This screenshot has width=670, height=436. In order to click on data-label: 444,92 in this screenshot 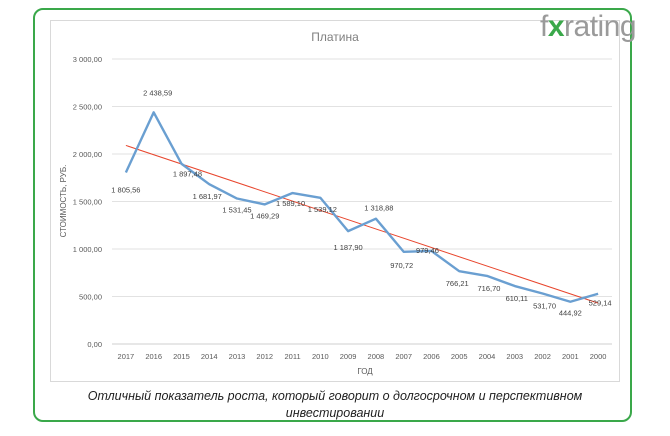, I will do `click(570, 313)`.